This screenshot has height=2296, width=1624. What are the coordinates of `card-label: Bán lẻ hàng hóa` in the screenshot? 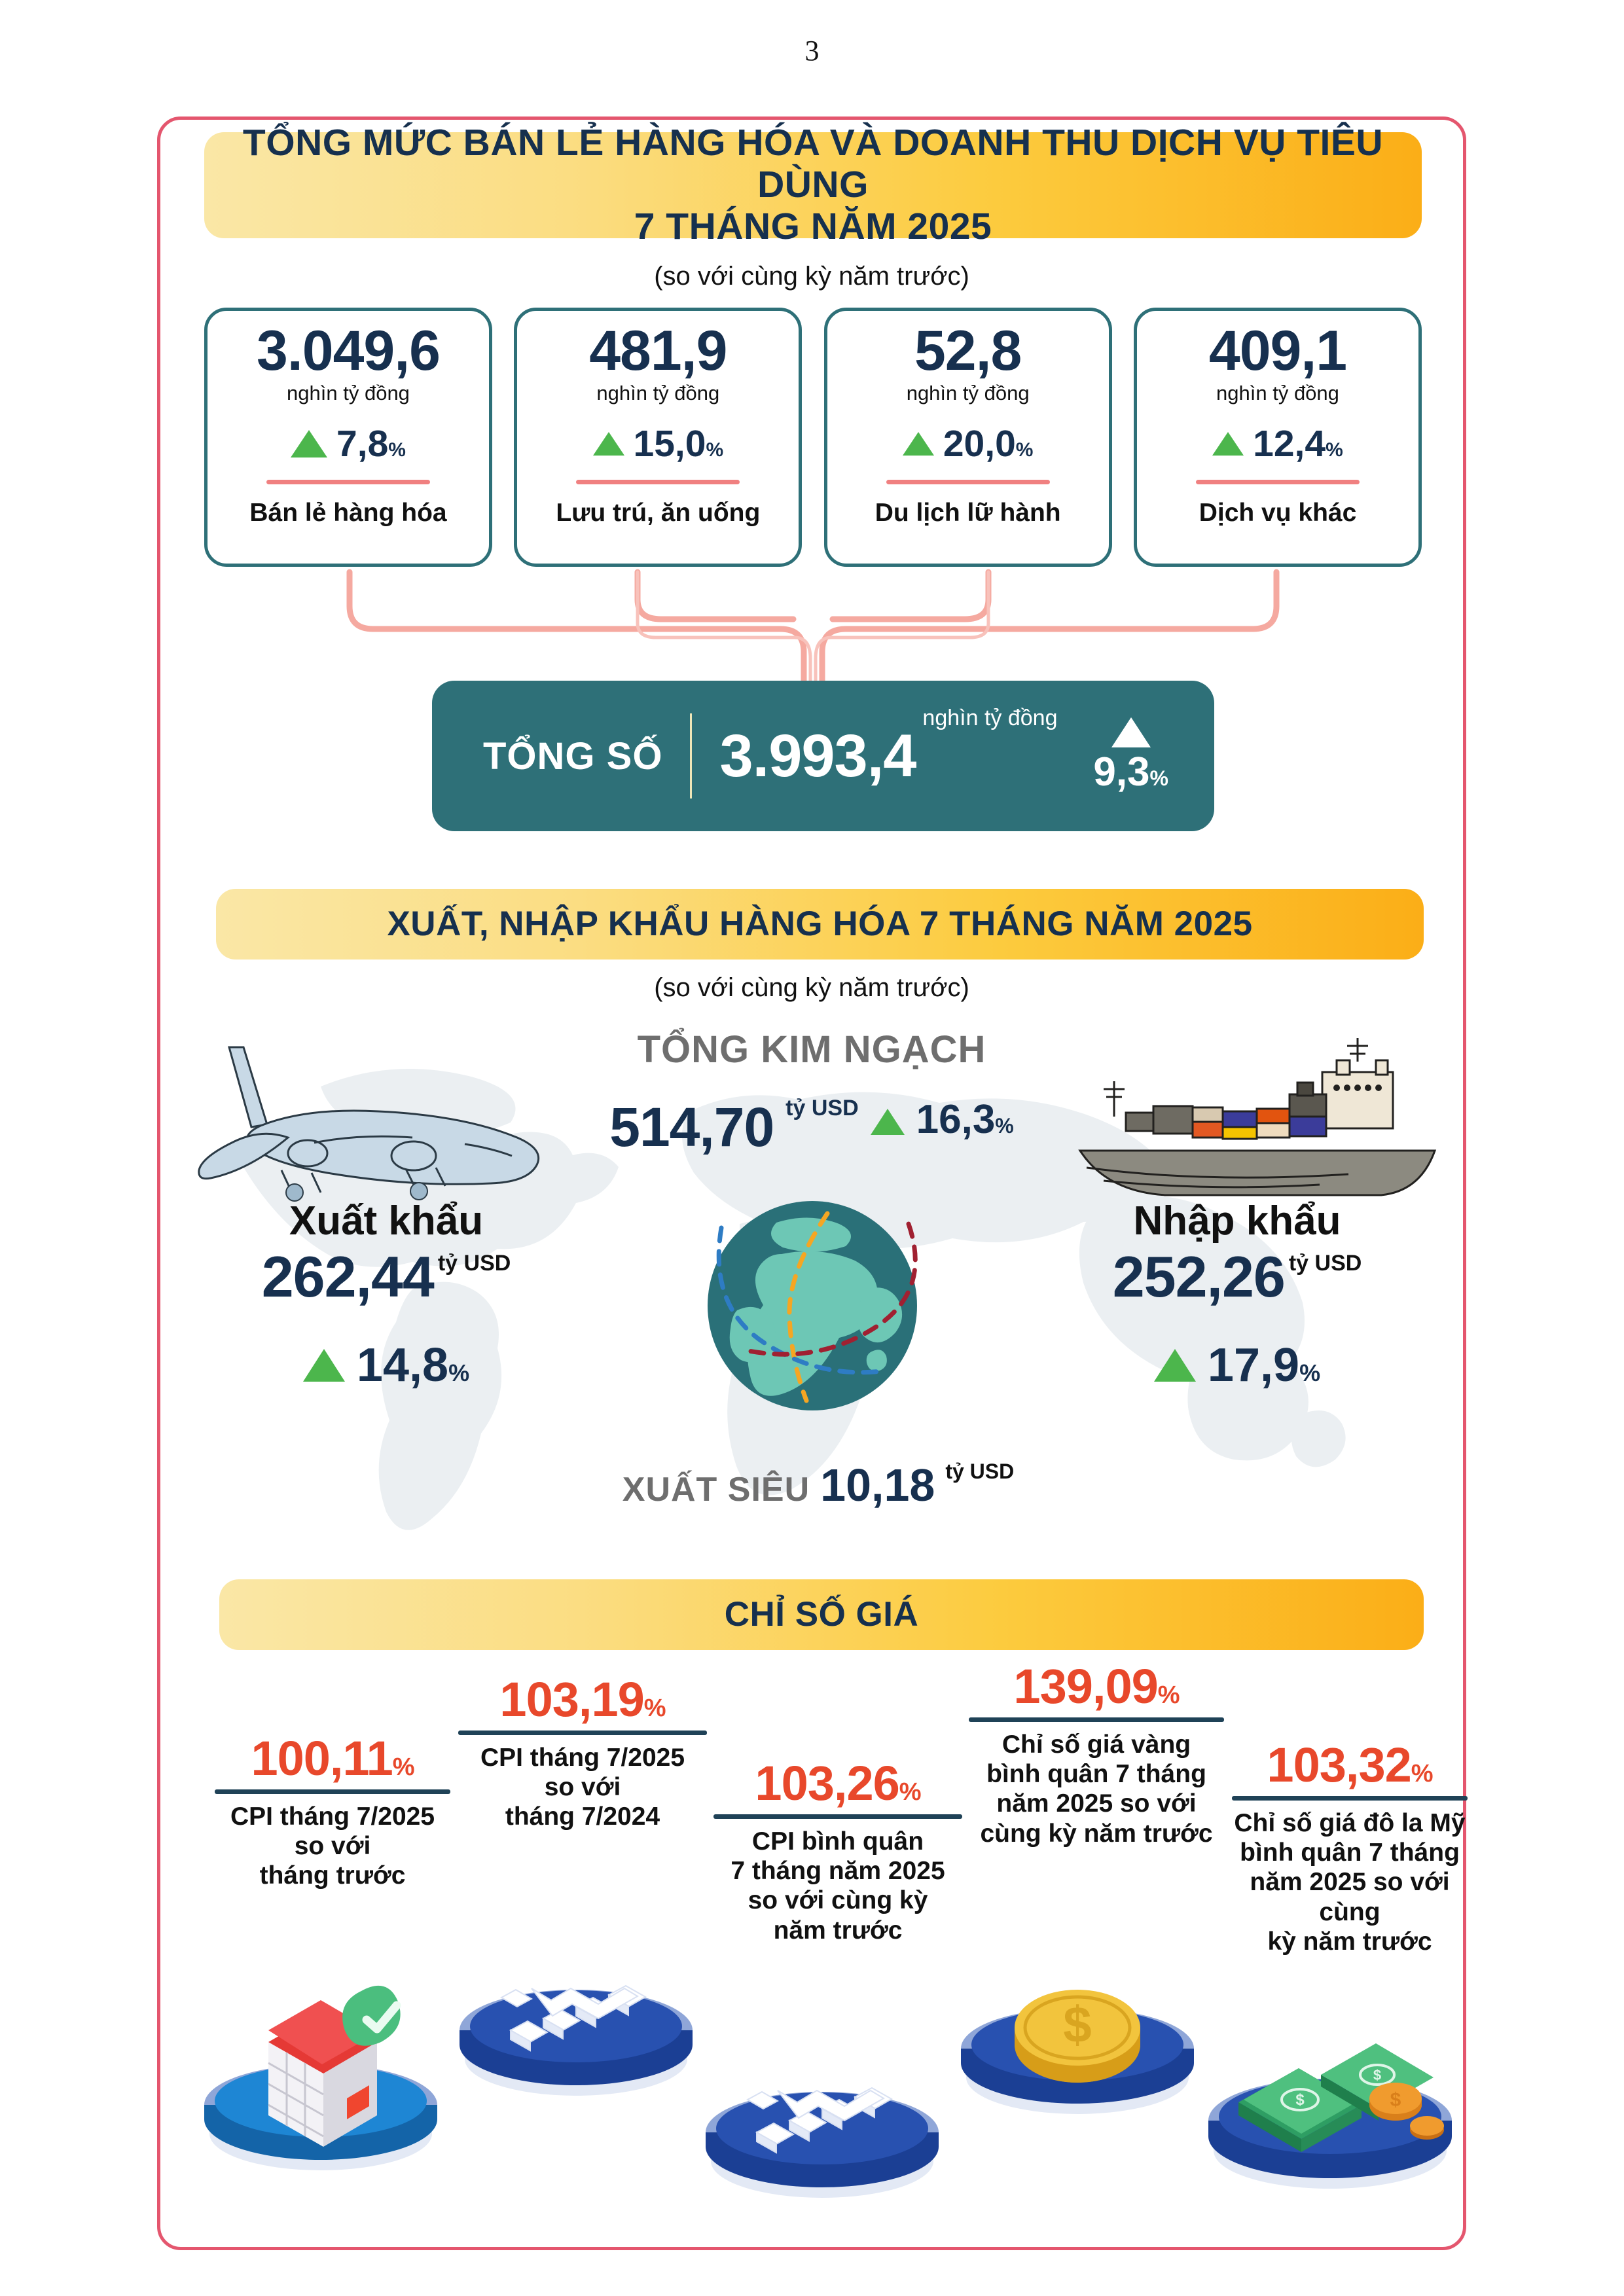 It's located at (348, 512).